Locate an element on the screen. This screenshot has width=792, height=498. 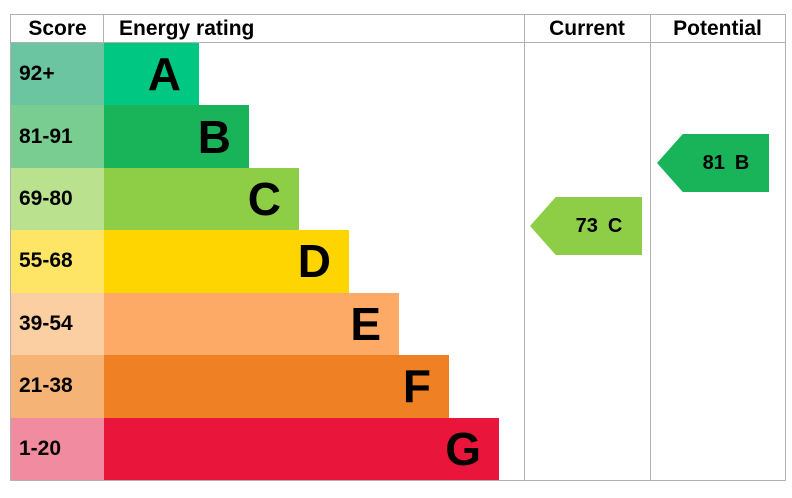
band-row-b: 81-91 B is located at coordinates (398, 136).